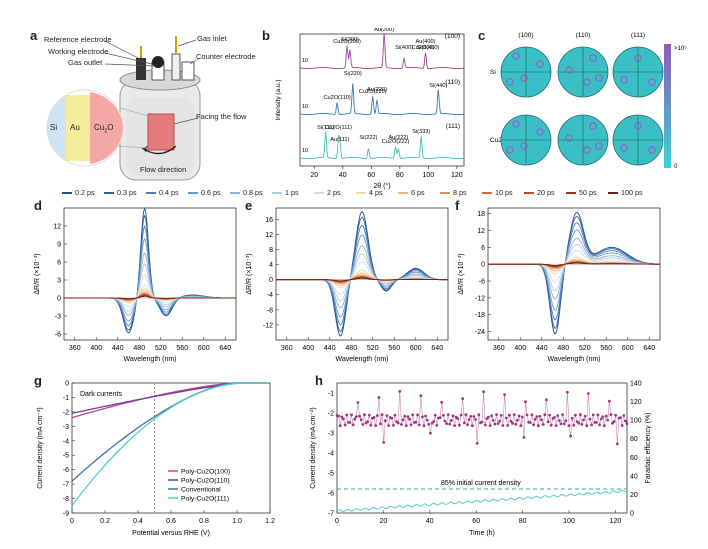 Image resolution: width=708 pixels, height=549 pixels. I want to click on xrd-peak-label: Si(222), so click(368, 138).